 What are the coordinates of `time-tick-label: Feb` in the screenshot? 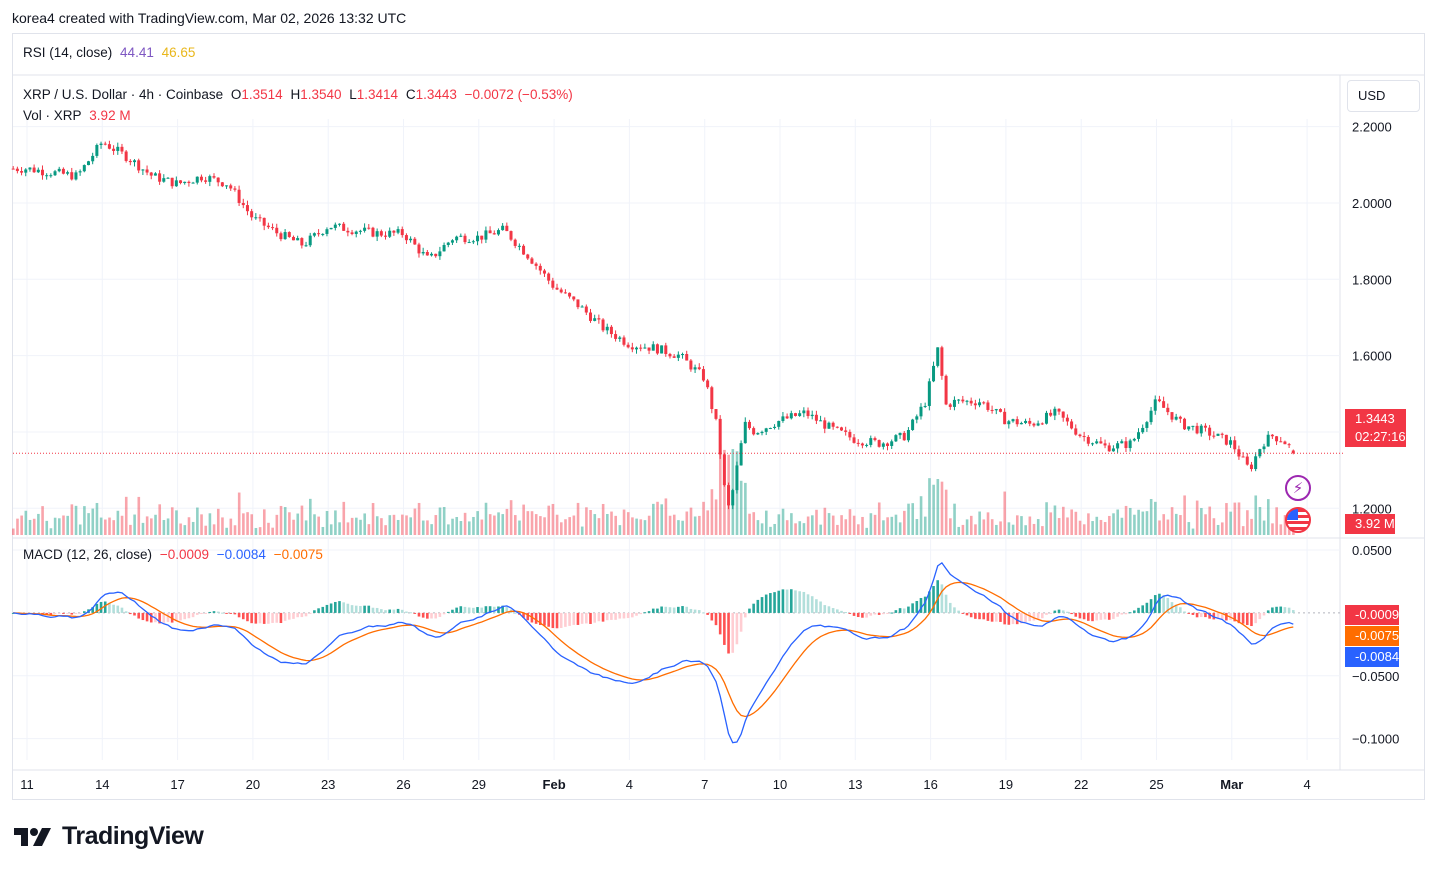 It's located at (554, 784).